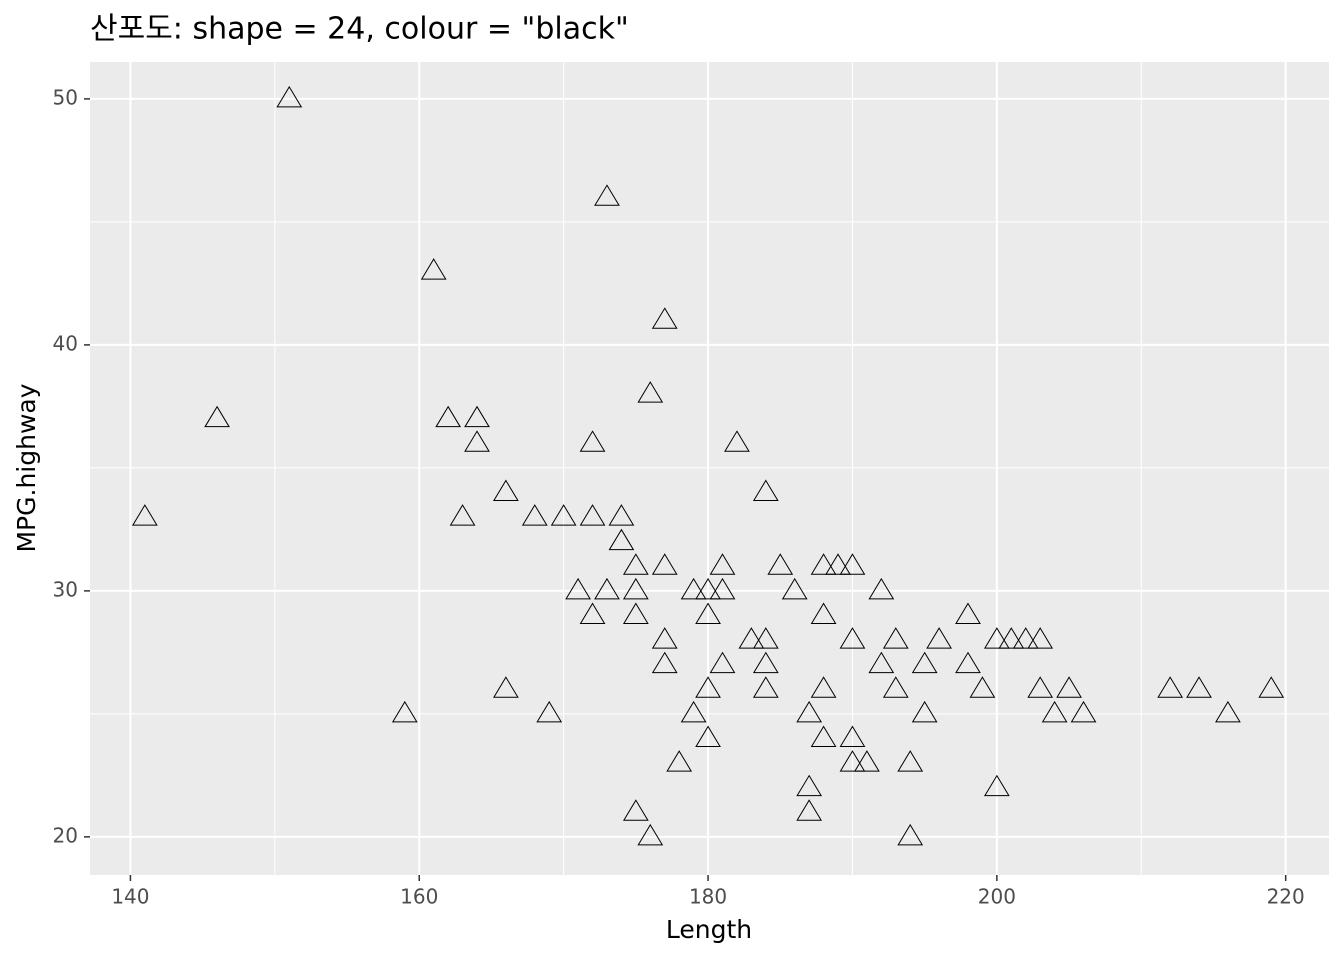  I want to click on y-tick-label: 20, so click(65, 835).